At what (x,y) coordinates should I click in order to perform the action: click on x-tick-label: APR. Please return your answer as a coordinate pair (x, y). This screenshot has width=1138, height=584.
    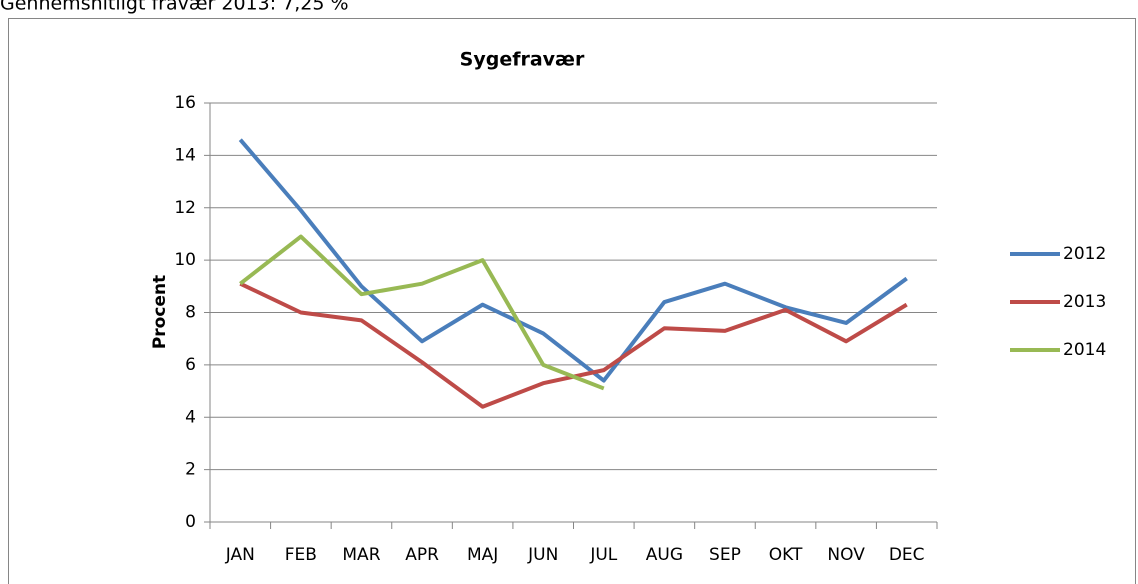
    Looking at the image, I should click on (422, 555).